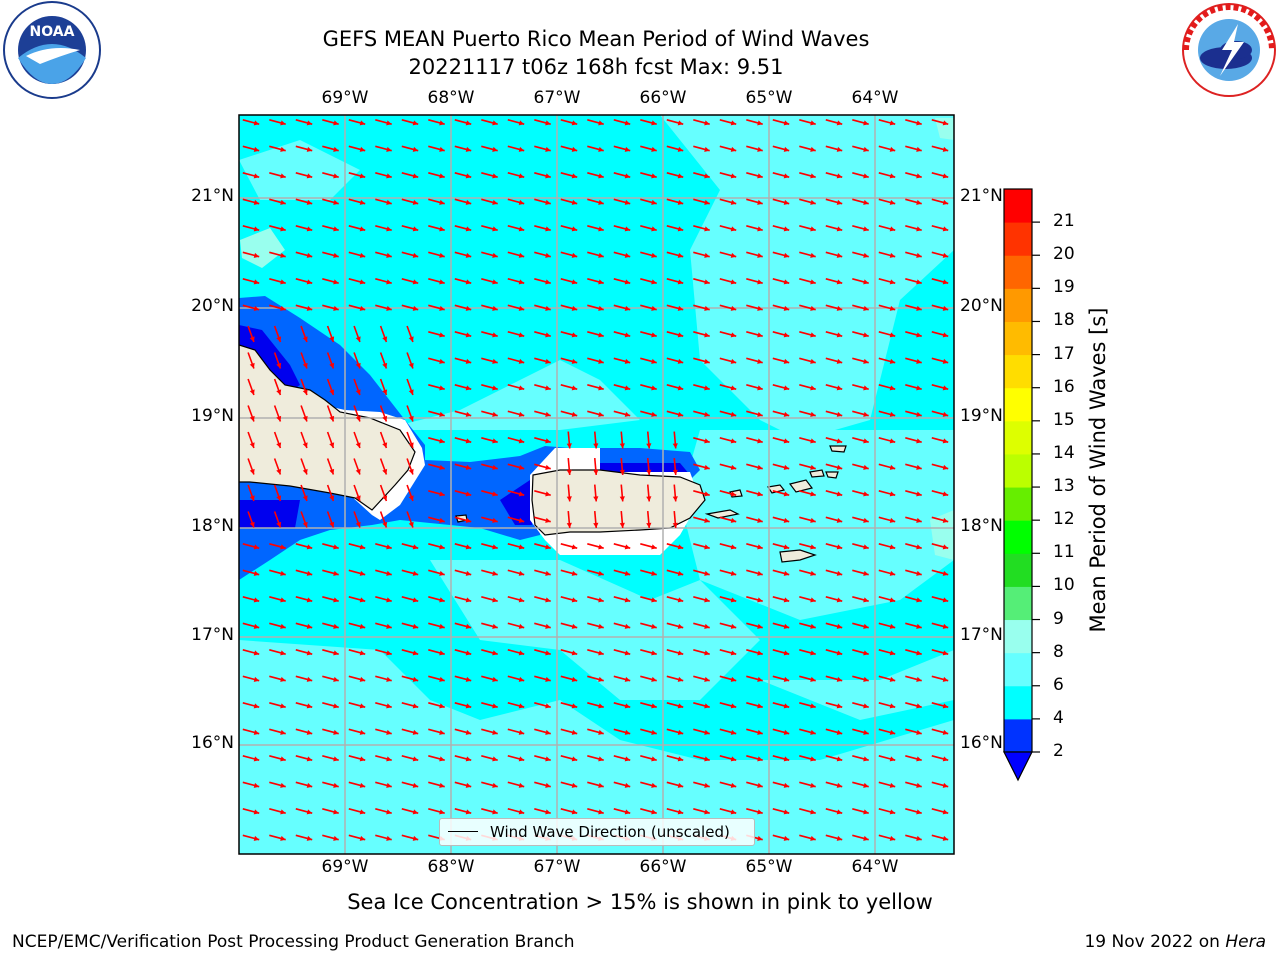  What do you see at coordinates (327, 427) in the screenshot?
I see `hispaniola-land` at bounding box center [327, 427].